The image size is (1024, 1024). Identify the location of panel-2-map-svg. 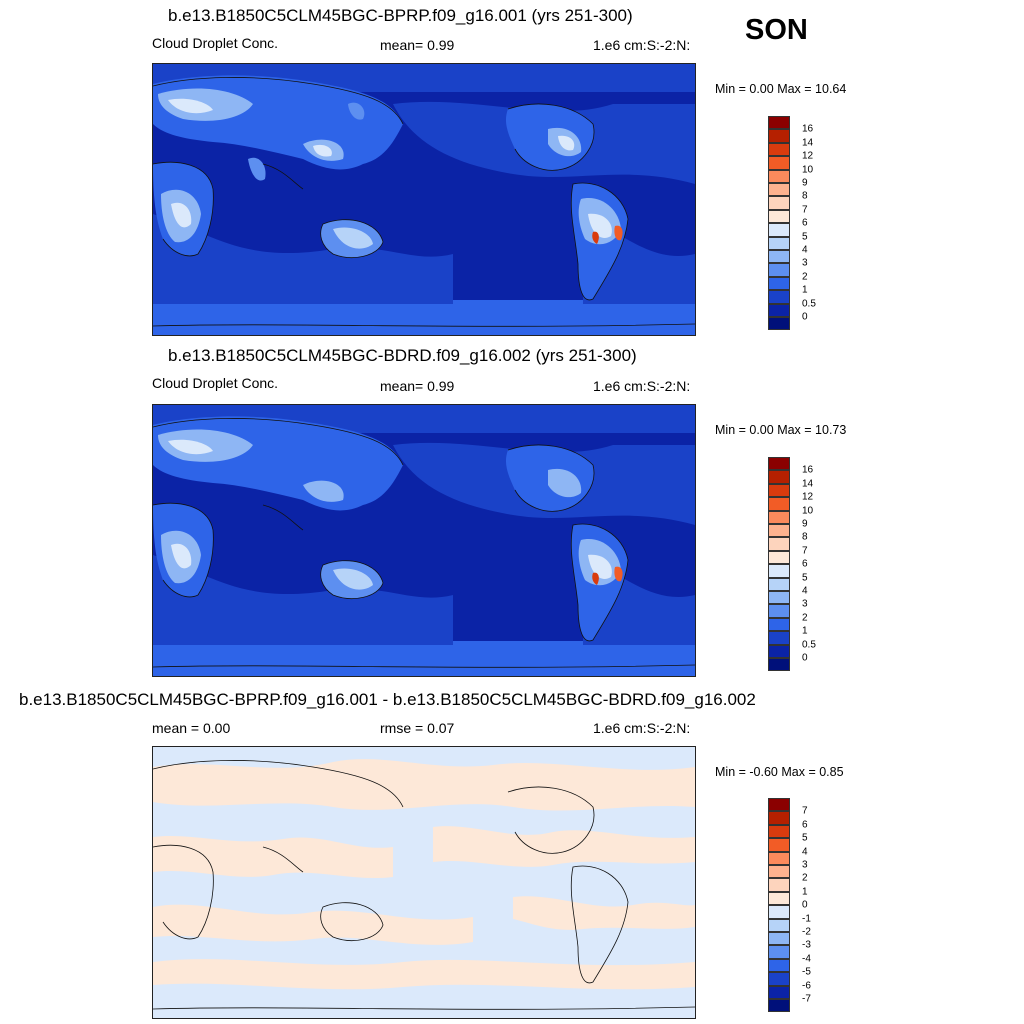
(424, 540).